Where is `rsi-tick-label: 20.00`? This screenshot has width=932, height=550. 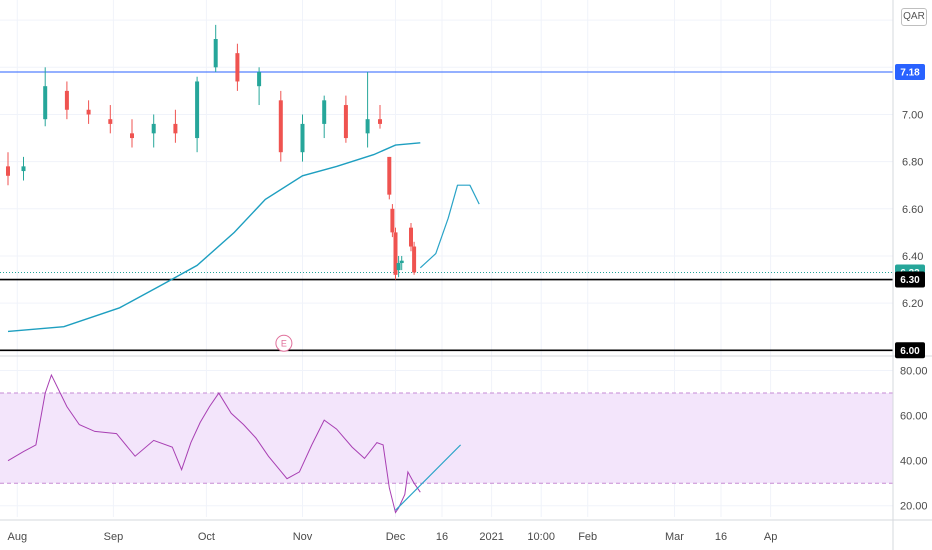
rsi-tick-label: 20.00 is located at coordinates (914, 507).